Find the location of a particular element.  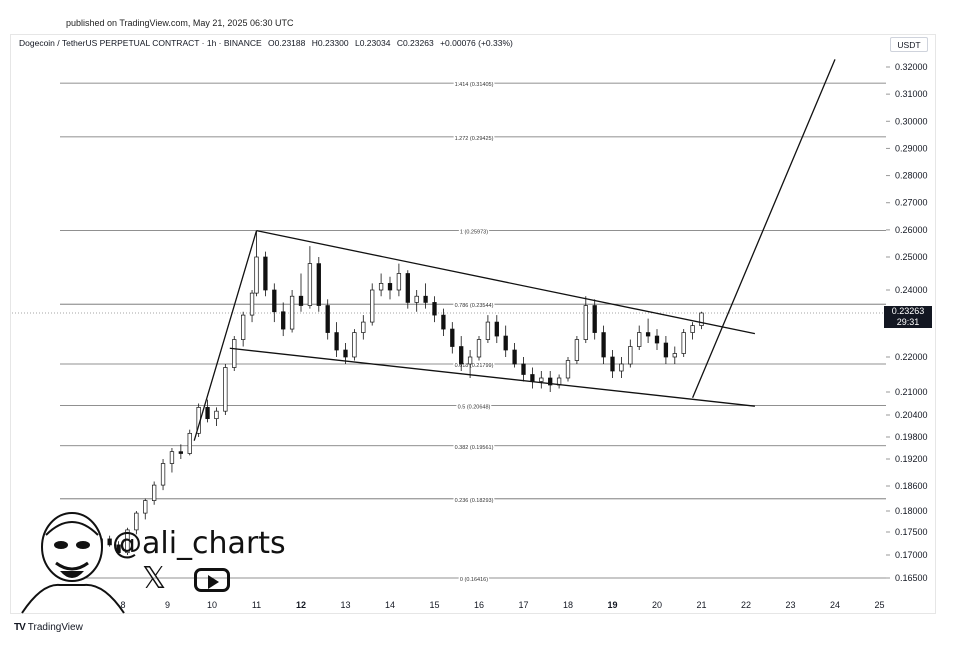

x-logo-icon: 𝕏 is located at coordinates (154, 578).